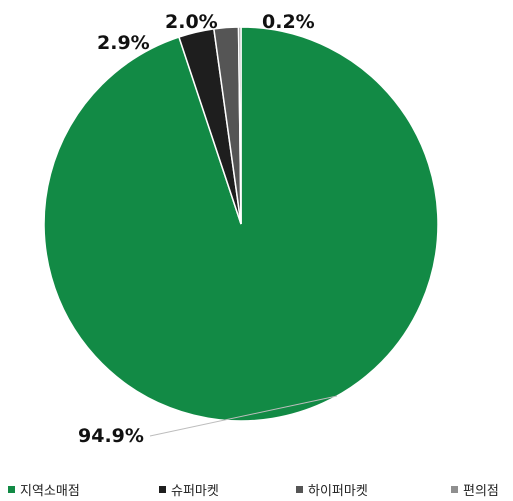 The image size is (513, 501). I want to click on data-label-convenience-store: 0.2%, so click(288, 22).